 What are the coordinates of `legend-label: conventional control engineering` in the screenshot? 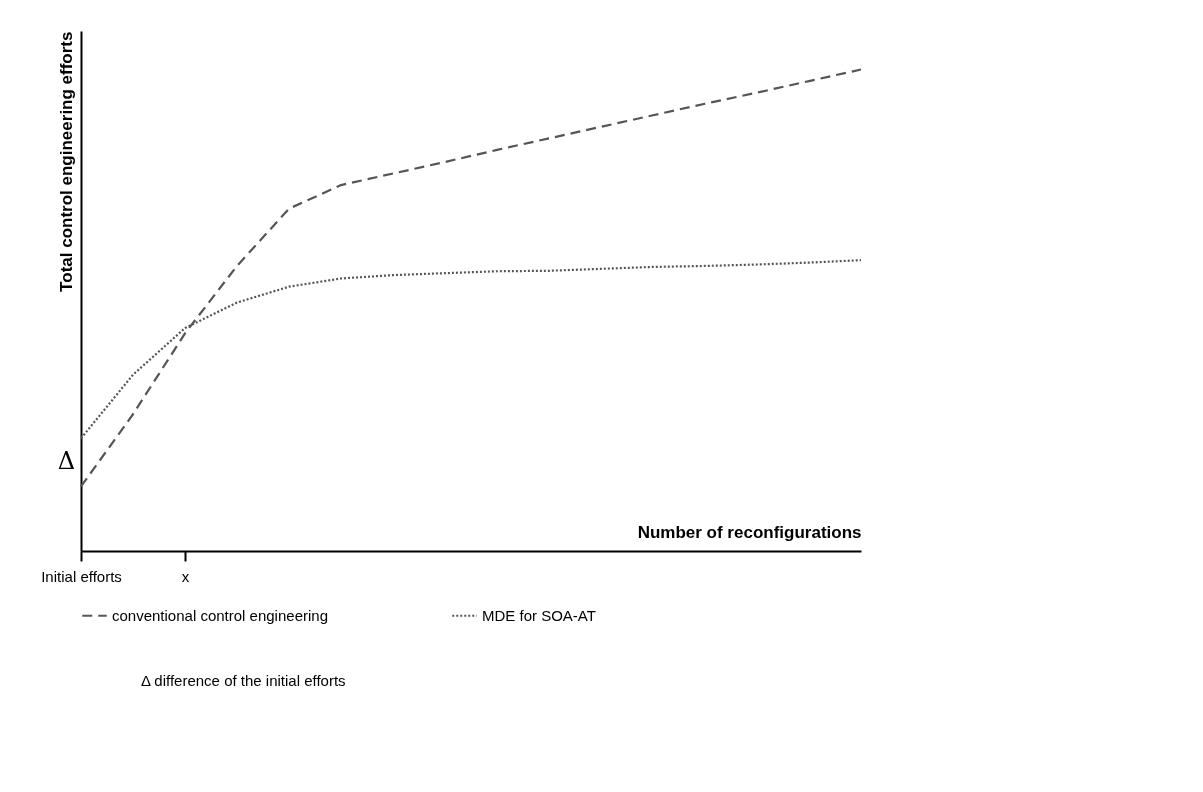 It's located at (220, 615).